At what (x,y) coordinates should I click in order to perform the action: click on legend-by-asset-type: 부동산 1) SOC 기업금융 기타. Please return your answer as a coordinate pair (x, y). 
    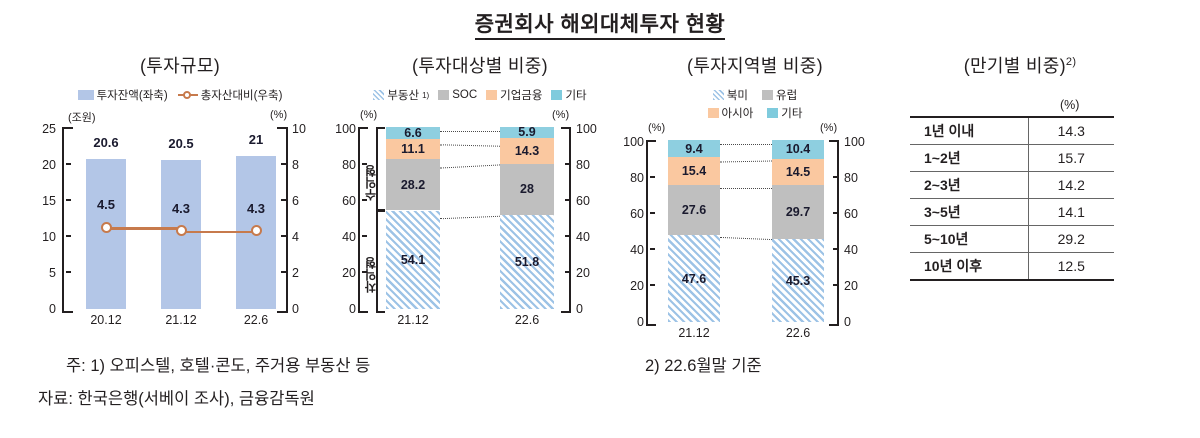
    Looking at the image, I should click on (480, 95).